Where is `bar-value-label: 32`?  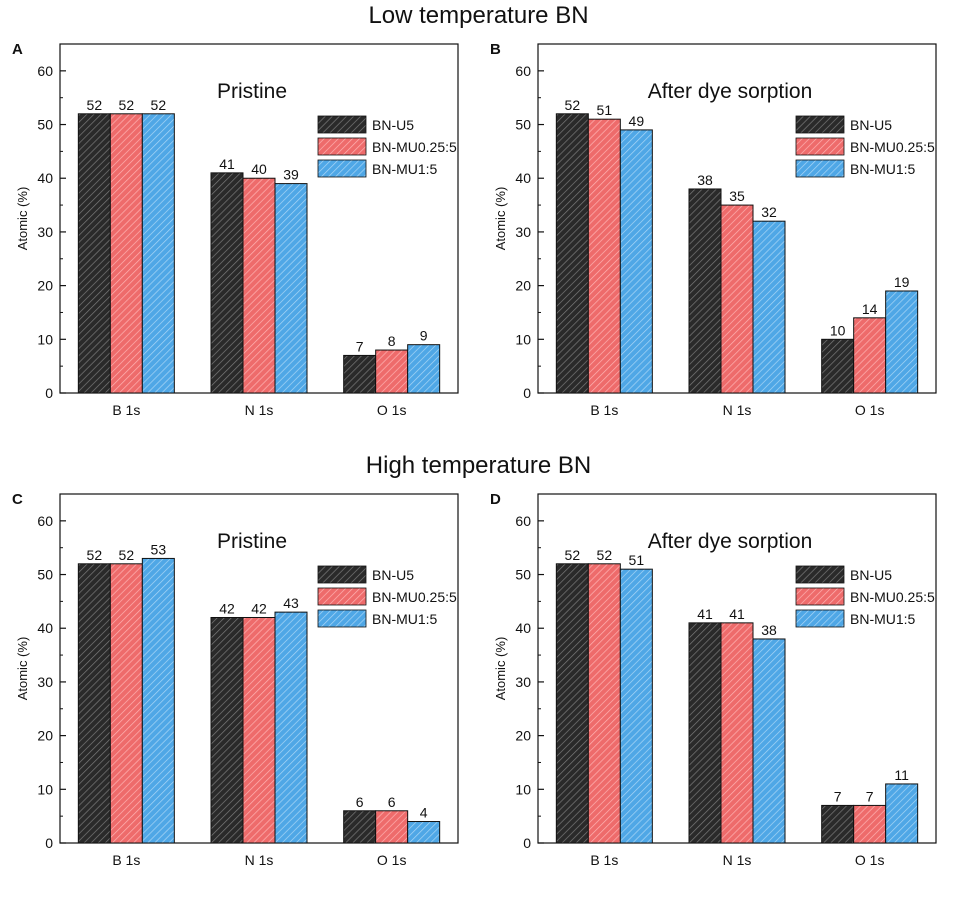 bar-value-label: 32 is located at coordinates (769, 212).